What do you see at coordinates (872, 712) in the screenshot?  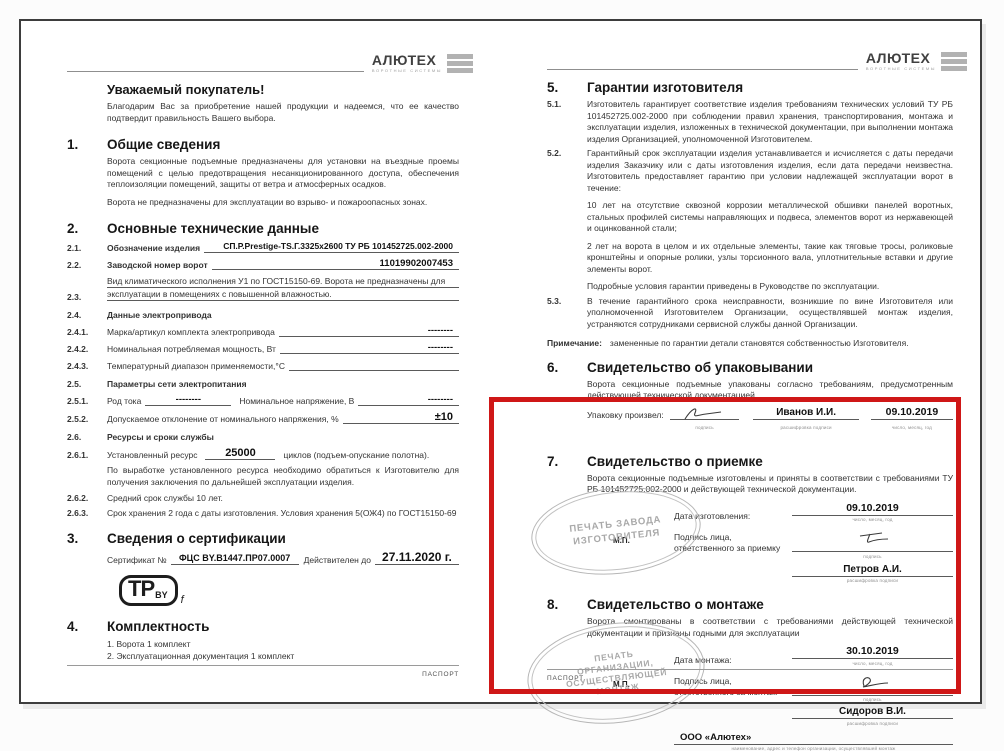 I see `mounter-name: Сидоров В.И.` at bounding box center [872, 712].